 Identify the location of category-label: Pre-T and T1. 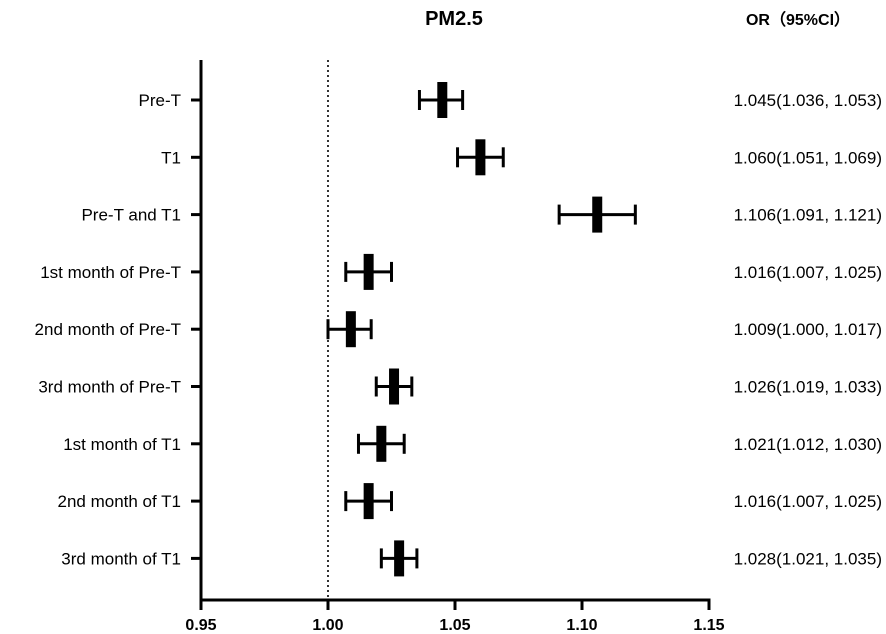
(131, 215).